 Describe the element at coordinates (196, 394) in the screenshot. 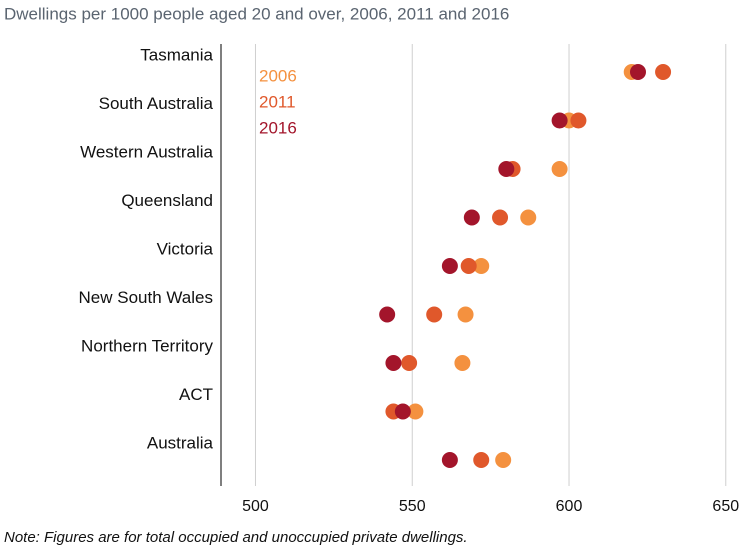

I see `y-tick-label: ACT` at that location.